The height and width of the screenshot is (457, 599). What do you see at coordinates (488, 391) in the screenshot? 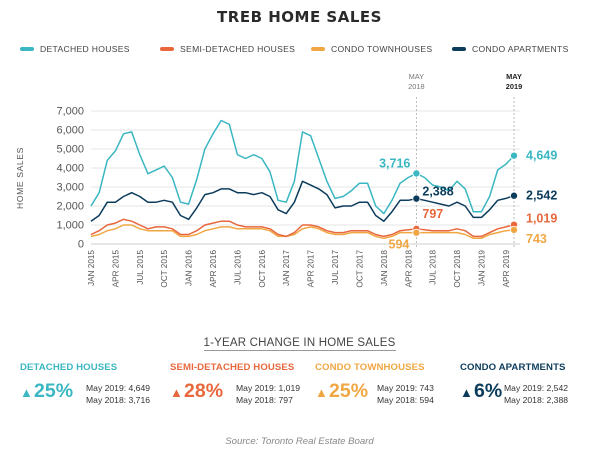
I see `change-percent: 6%` at bounding box center [488, 391].